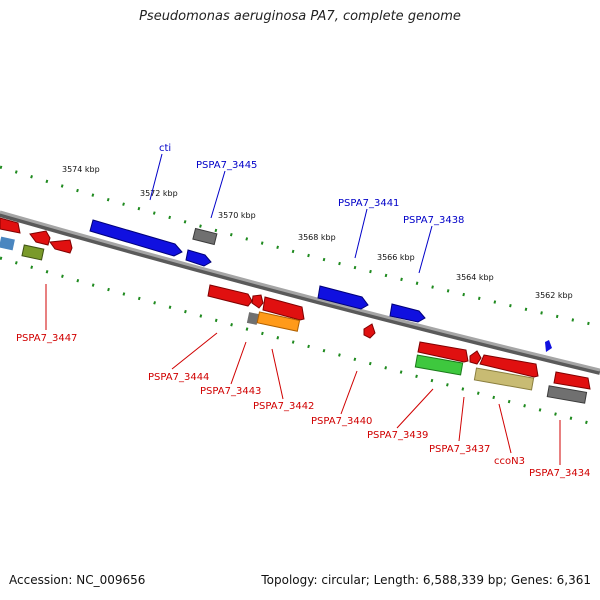  What do you see at coordinates (433, 220) in the screenshot?
I see `gene-label-PSPA7_3438: PSPA7_3438` at bounding box center [433, 220].